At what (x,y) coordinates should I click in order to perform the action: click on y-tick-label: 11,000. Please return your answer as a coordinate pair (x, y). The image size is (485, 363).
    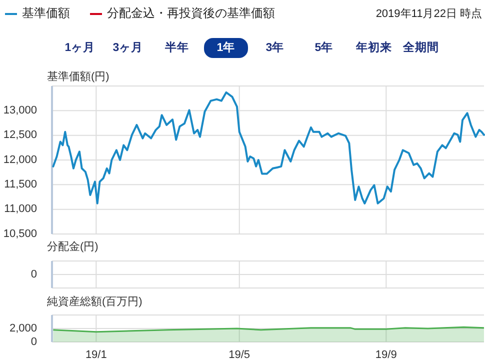
    Looking at the image, I should click on (20, 209).